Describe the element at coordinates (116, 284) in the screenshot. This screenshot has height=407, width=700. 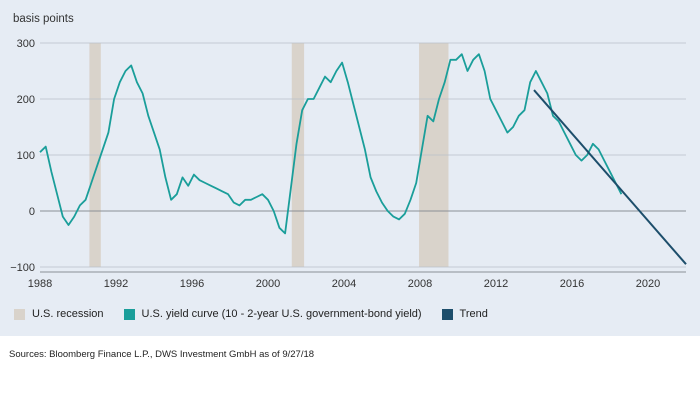
I see `x-tick-label-1: 1992` at that location.